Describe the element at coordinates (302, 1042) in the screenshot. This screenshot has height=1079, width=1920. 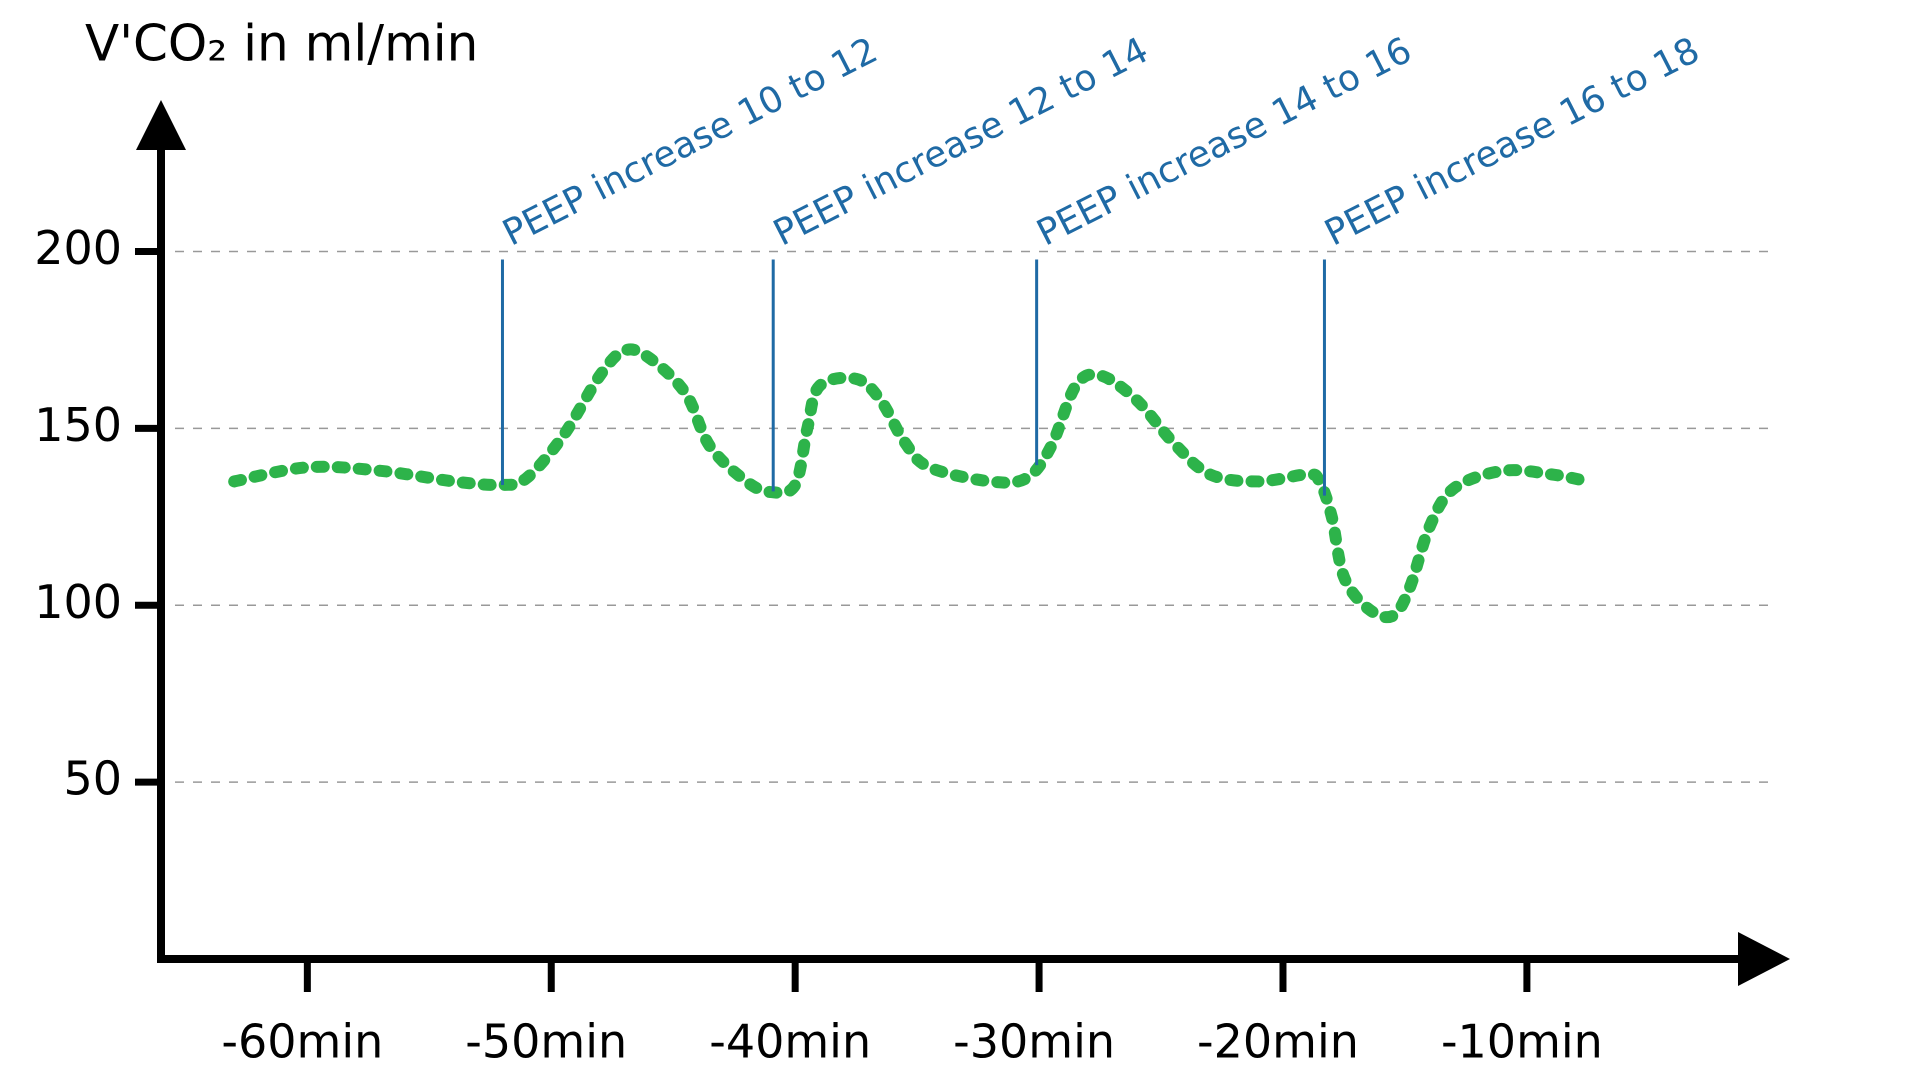
I see `x-tick-label: -60min` at that location.